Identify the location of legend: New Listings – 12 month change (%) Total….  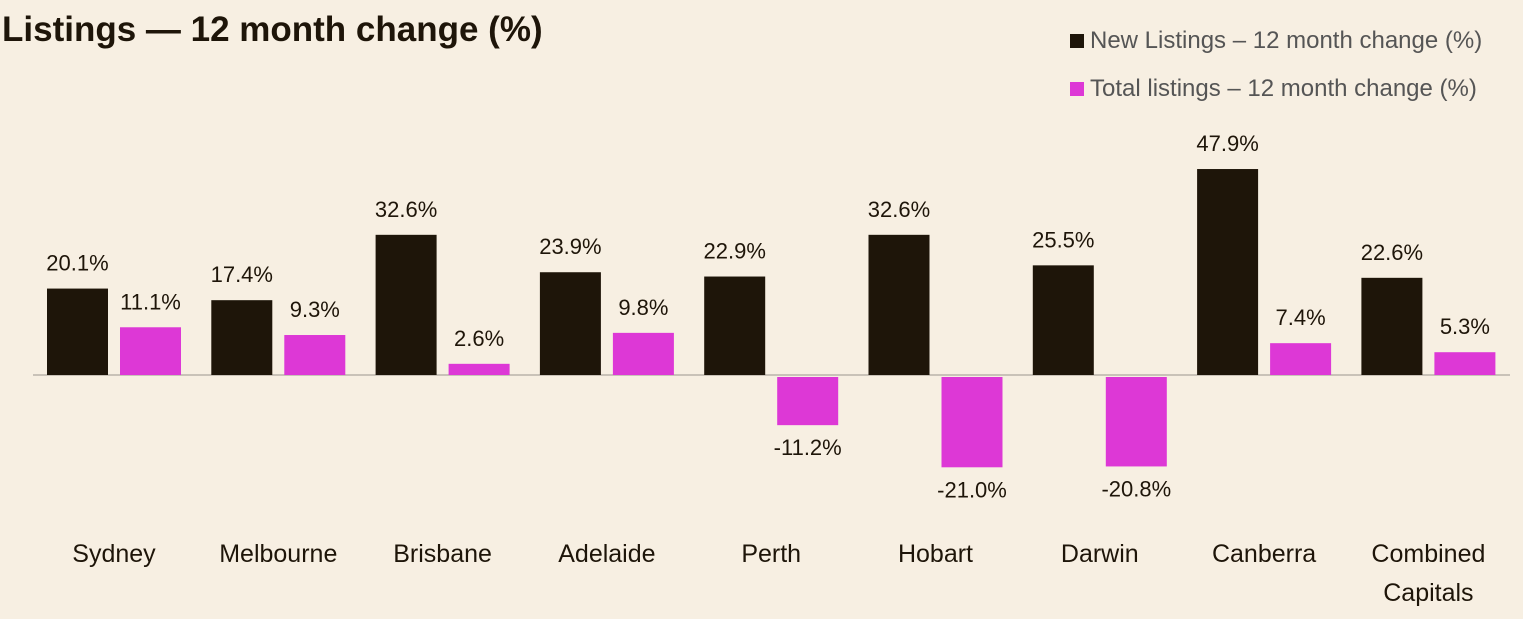
(1276, 72).